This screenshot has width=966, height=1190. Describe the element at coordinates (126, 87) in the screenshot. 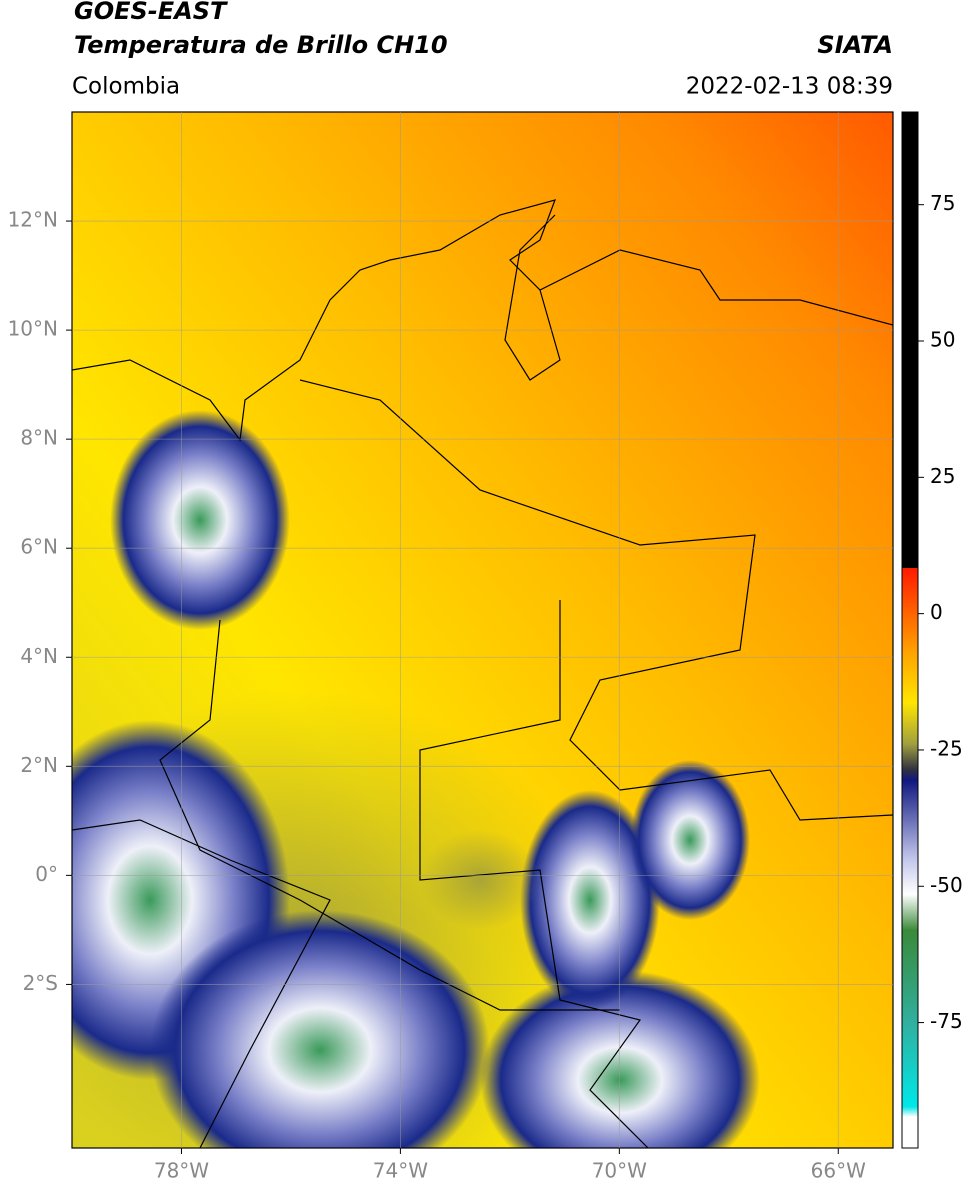

I see `region: Colombia` at that location.